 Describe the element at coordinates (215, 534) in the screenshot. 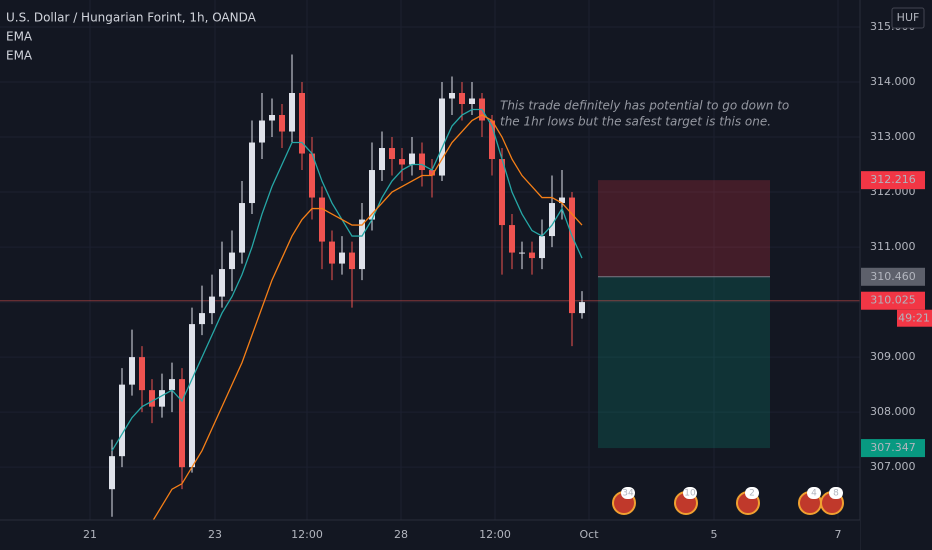

I see `x-tick-label: 23` at that location.